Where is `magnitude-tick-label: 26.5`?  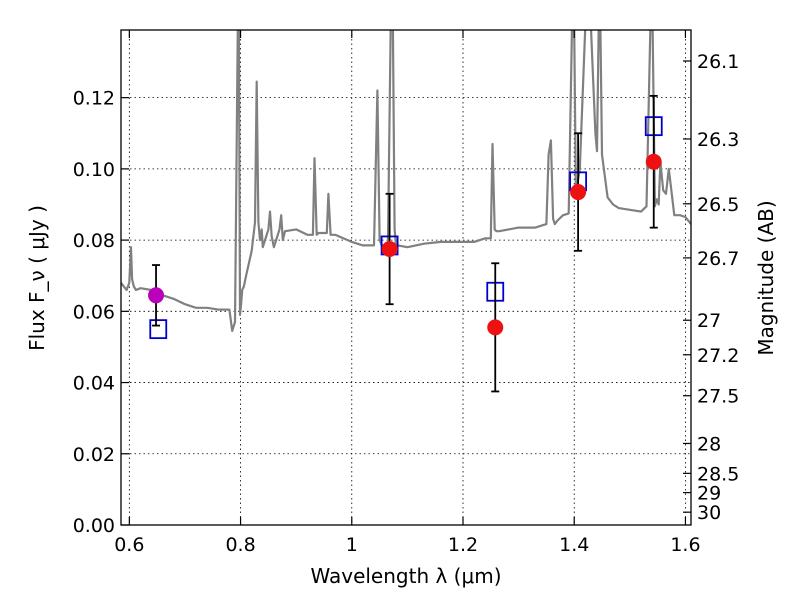
magnitude-tick-label: 26.5 is located at coordinates (718, 205).